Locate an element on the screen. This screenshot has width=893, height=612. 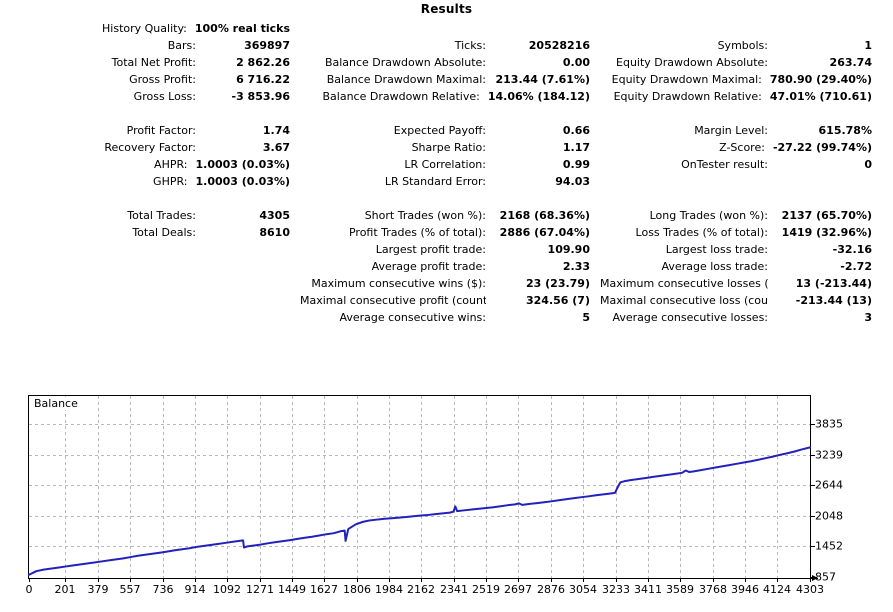
stat-item: Balance Drawdown Maximal: 213.44 (7.61%) is located at coordinates (450, 79).